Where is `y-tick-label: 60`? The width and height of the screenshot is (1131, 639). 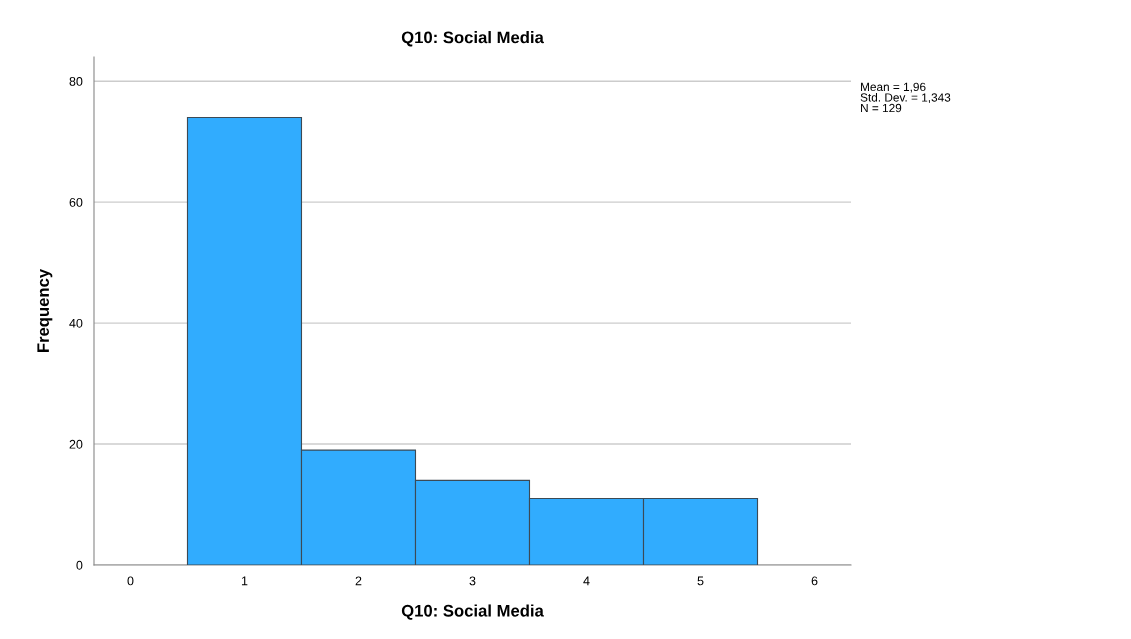
y-tick-label: 60 is located at coordinates (76, 202).